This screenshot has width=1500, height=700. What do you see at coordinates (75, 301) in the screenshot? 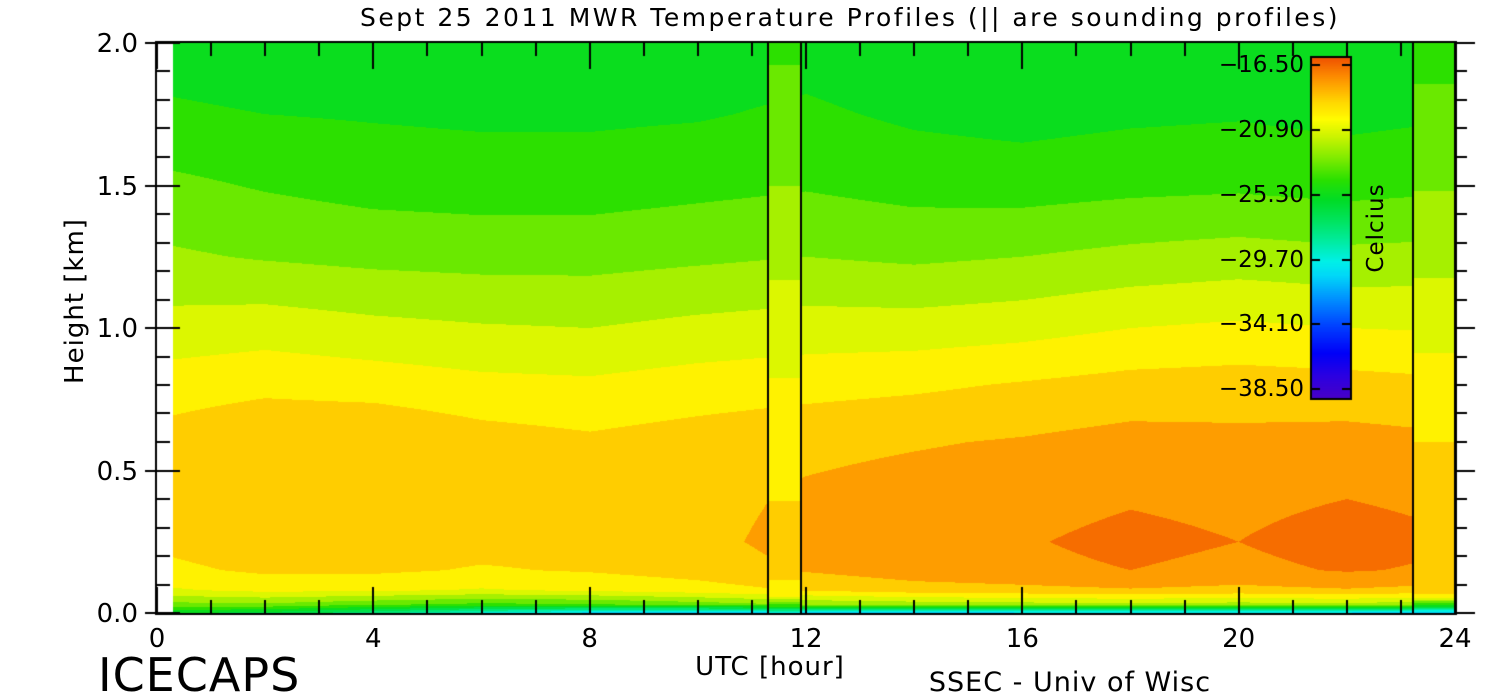
I see `y-axis-title: Height [km]` at bounding box center [75, 301].